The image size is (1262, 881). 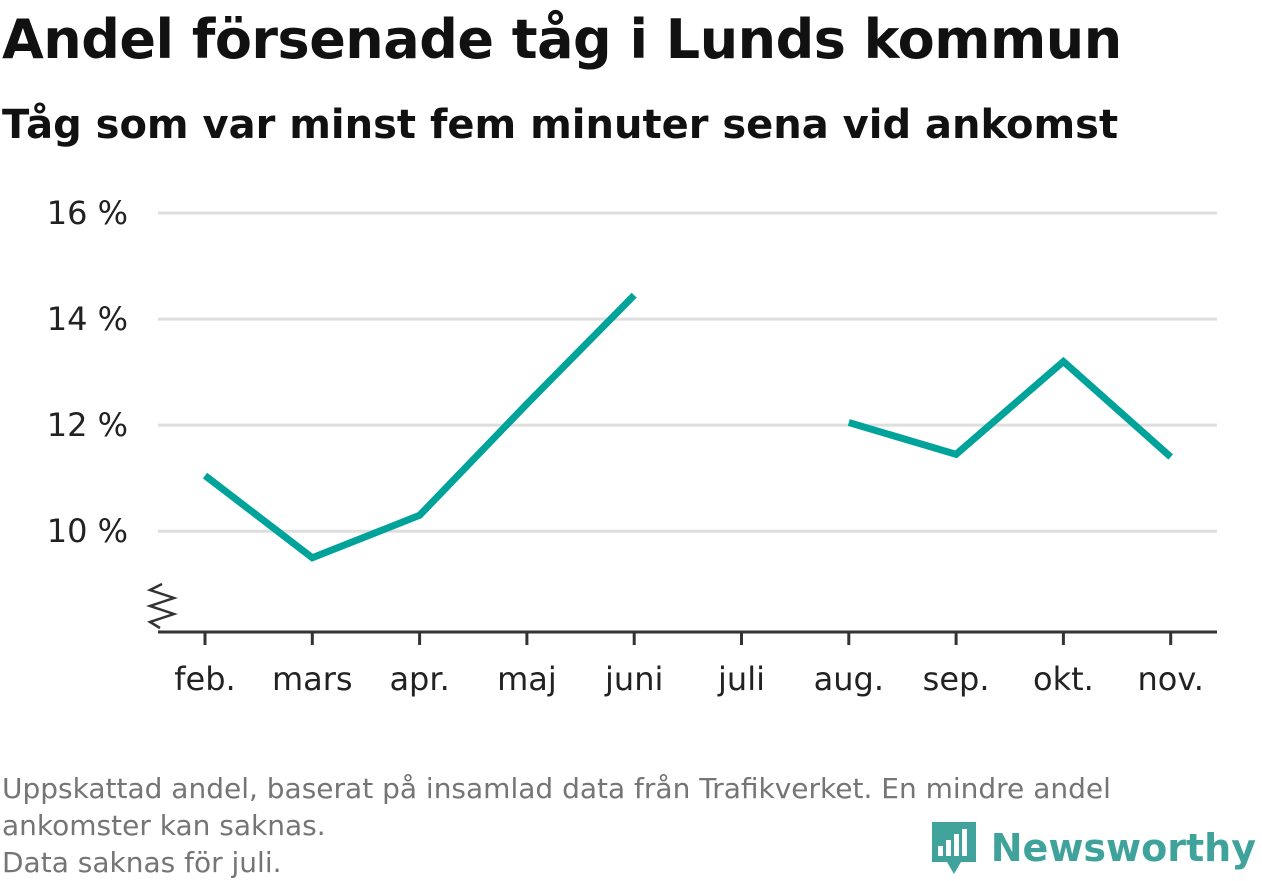 What do you see at coordinates (162, 606) in the screenshot?
I see `axis-break-icon` at bounding box center [162, 606].